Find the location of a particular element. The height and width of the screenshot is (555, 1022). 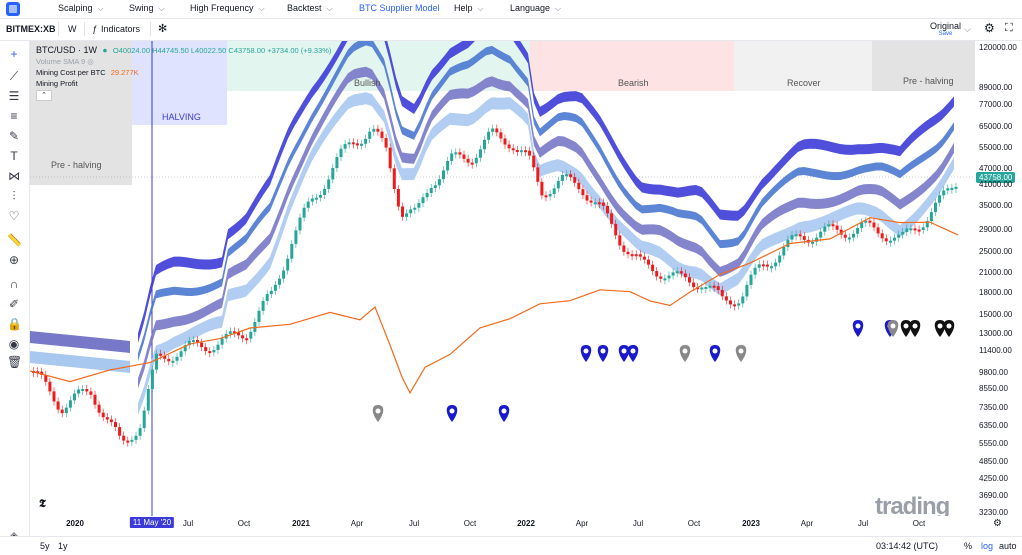

range-5y: 5y is located at coordinates (45, 546).